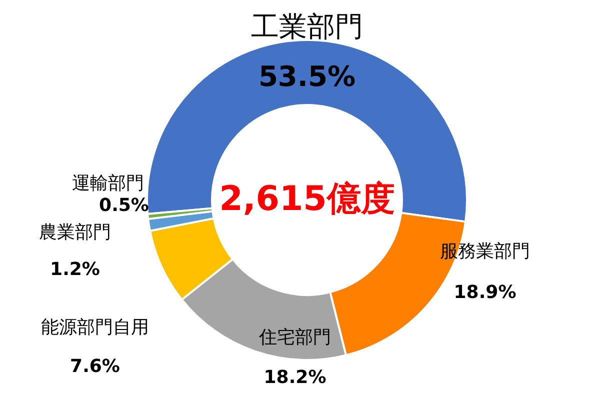  Describe the element at coordinates (485, 251) in the screenshot. I see `slice-label: 服務業部門` at that location.